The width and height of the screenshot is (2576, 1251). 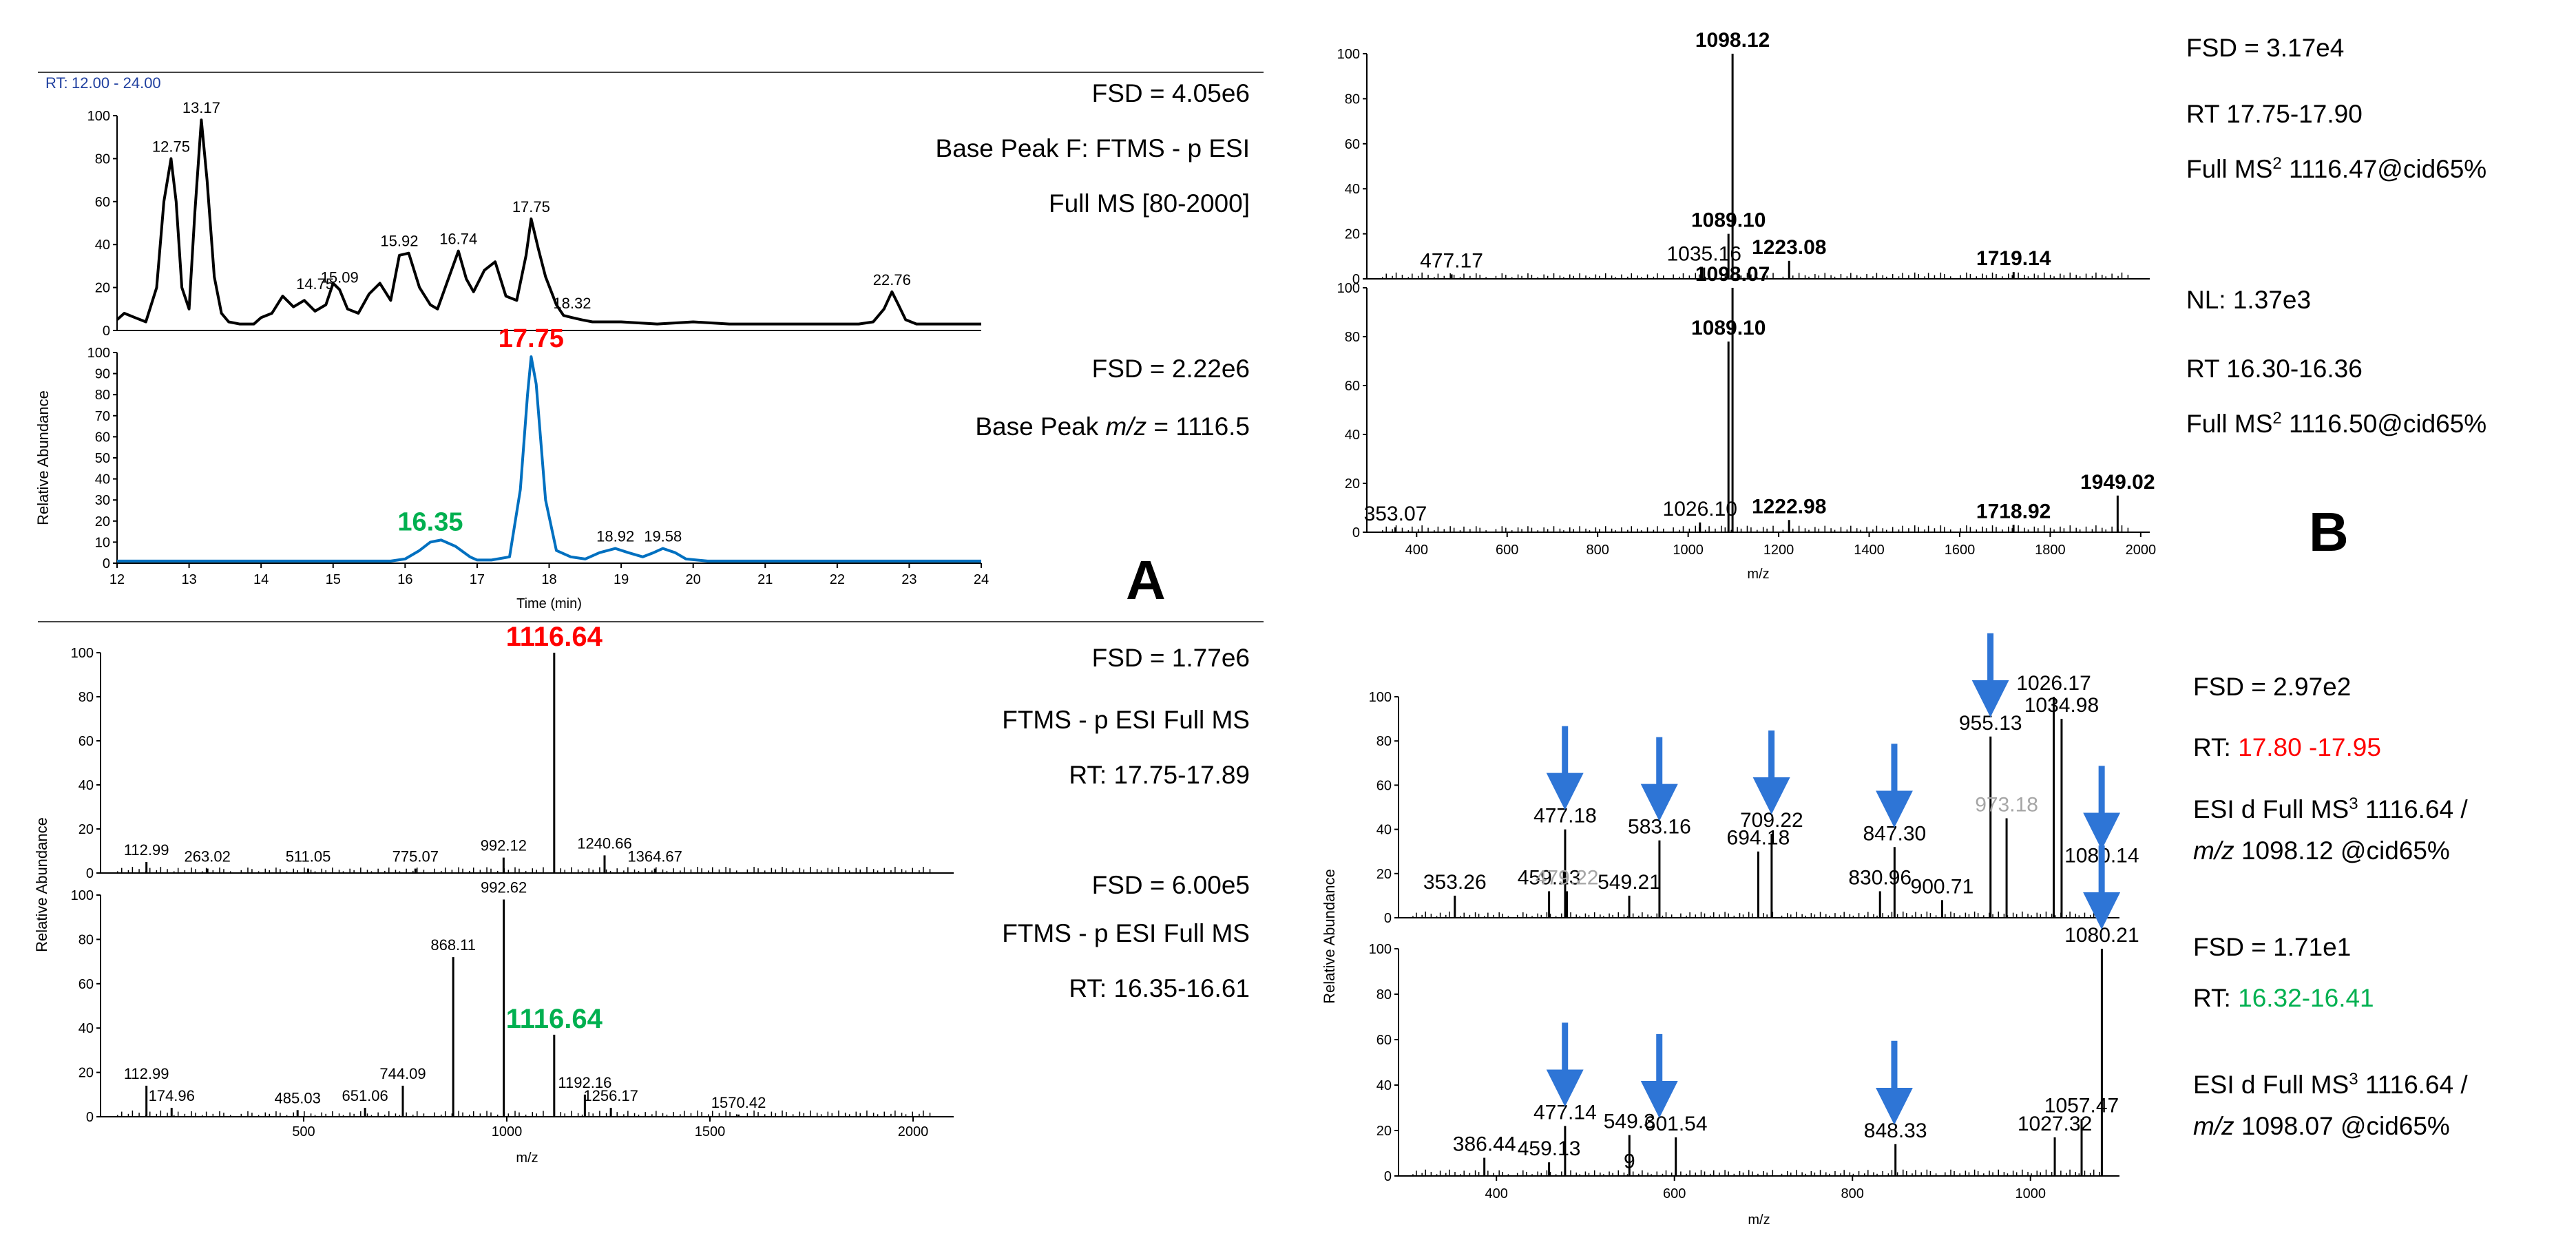 I want to click on peak-label: 1718.92, so click(x=2013, y=511).